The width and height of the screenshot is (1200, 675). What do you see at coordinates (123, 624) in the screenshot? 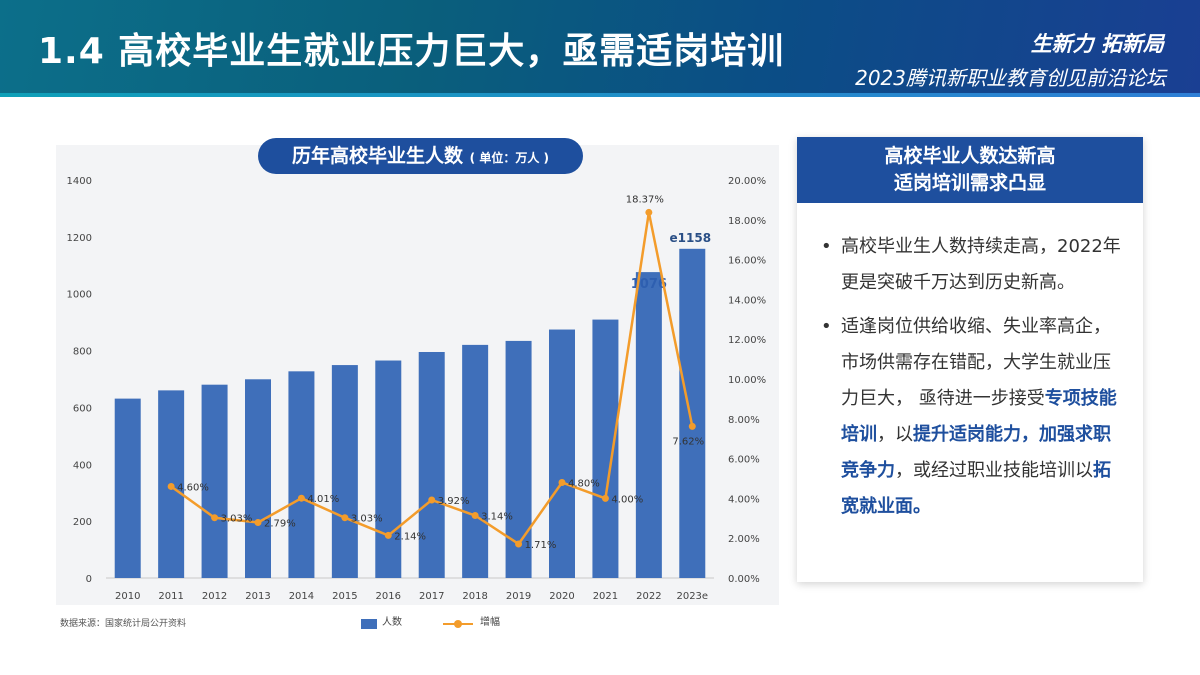
I see `data-source: 数据来源：国家统计局公开资料` at bounding box center [123, 624].